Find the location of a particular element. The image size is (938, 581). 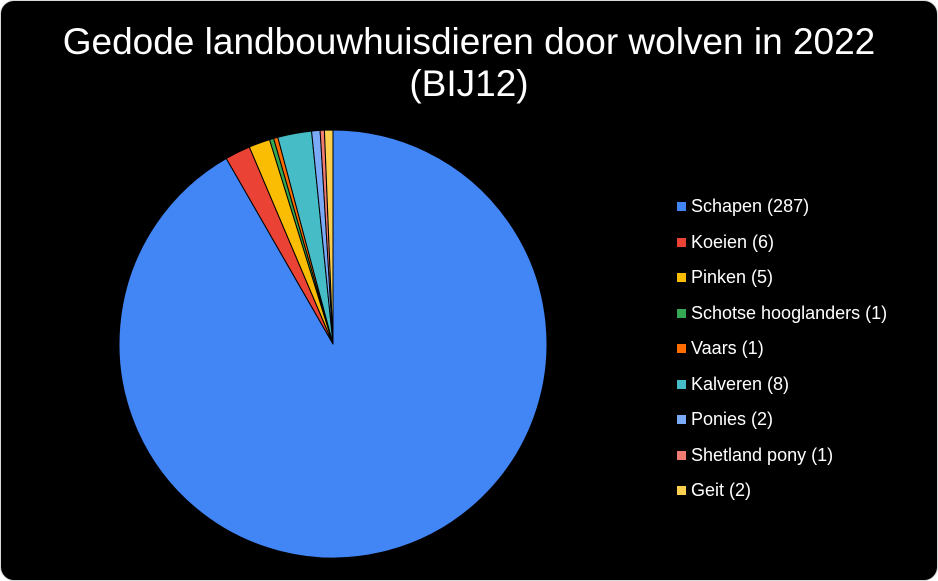

legend-label-kalveren: Kalveren (8) is located at coordinates (740, 383).